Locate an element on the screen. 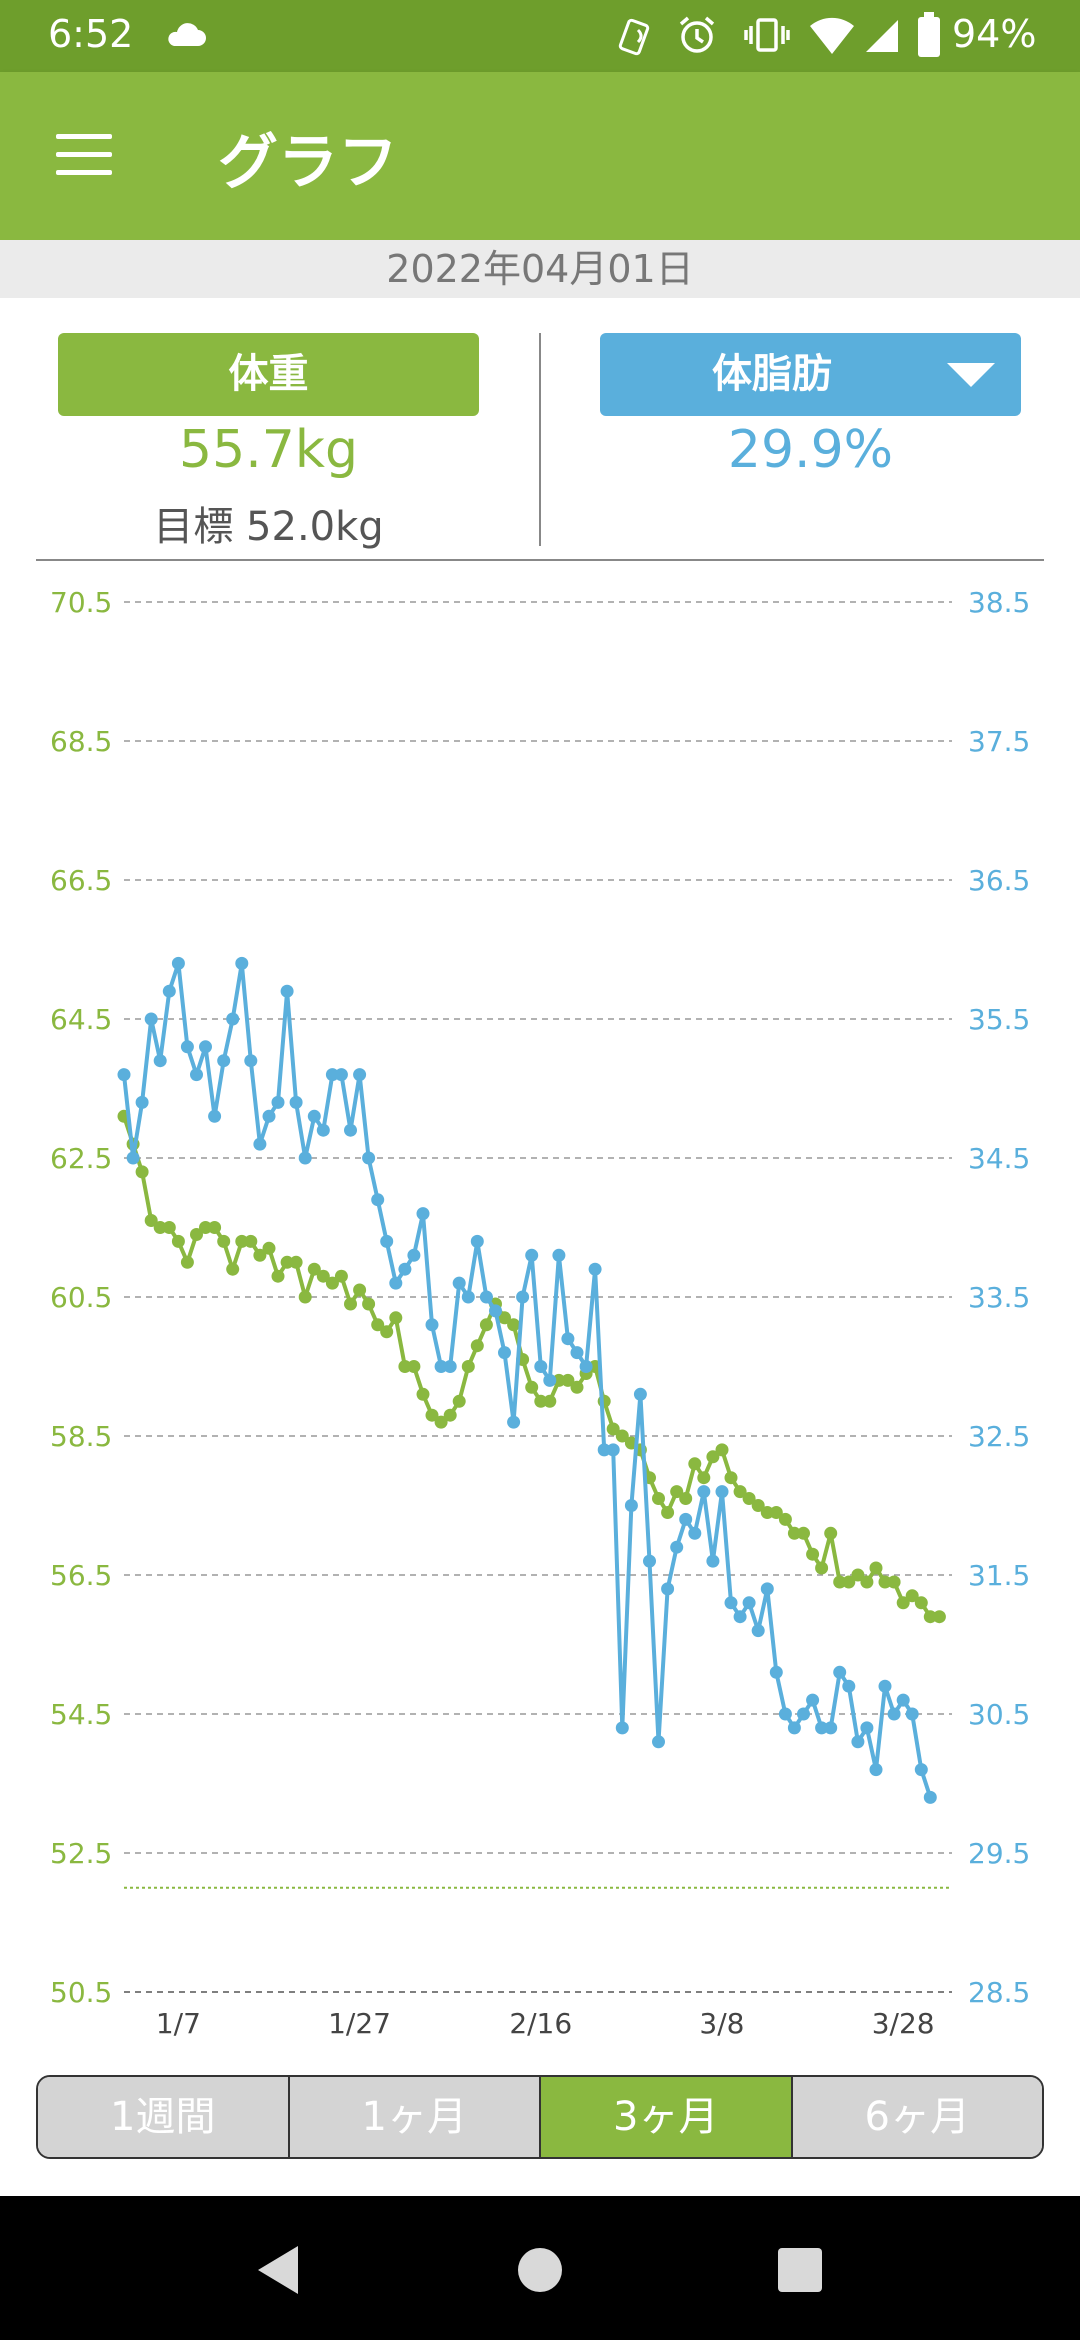 The width and height of the screenshot is (1080, 2340). page-title: グラフ is located at coordinates (308, 163).